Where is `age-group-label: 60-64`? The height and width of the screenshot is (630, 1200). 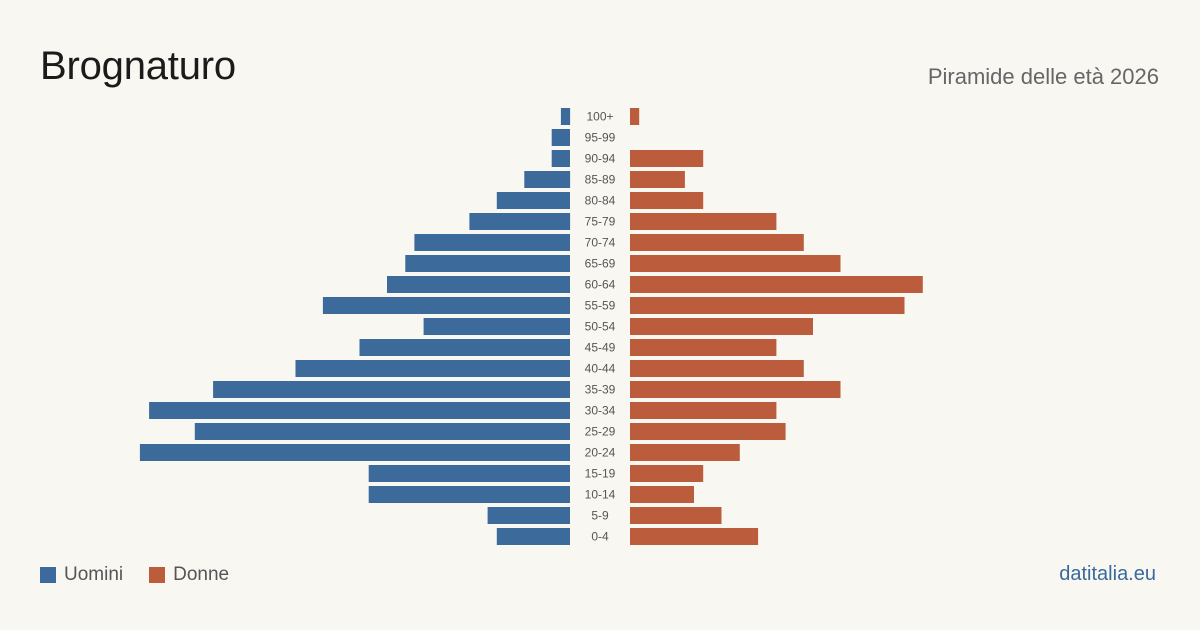 age-group-label: 60-64 is located at coordinates (600, 285).